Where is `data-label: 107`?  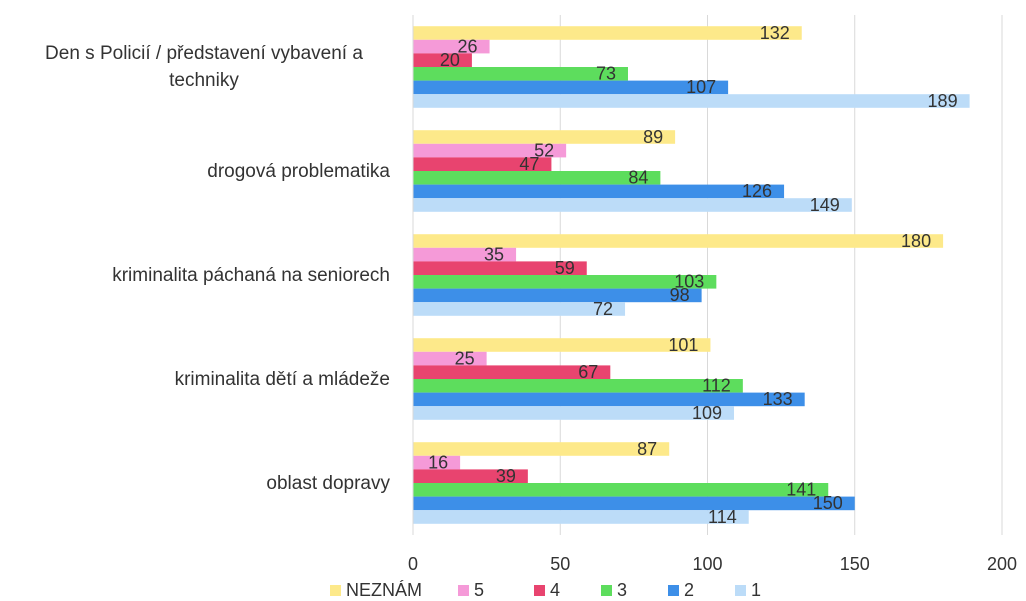
data-label: 107 is located at coordinates (701, 87).